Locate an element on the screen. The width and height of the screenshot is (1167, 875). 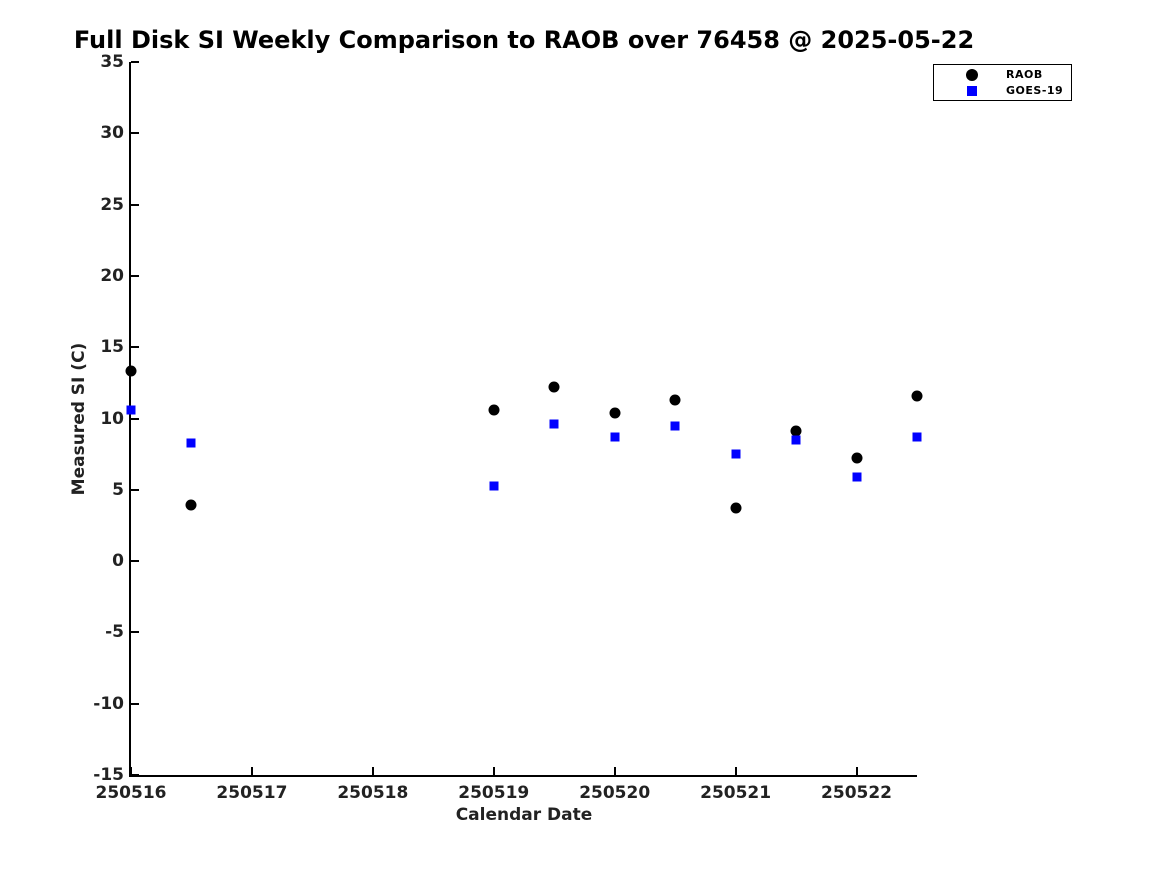
x-tick-label: 250520 is located at coordinates (615, 793).